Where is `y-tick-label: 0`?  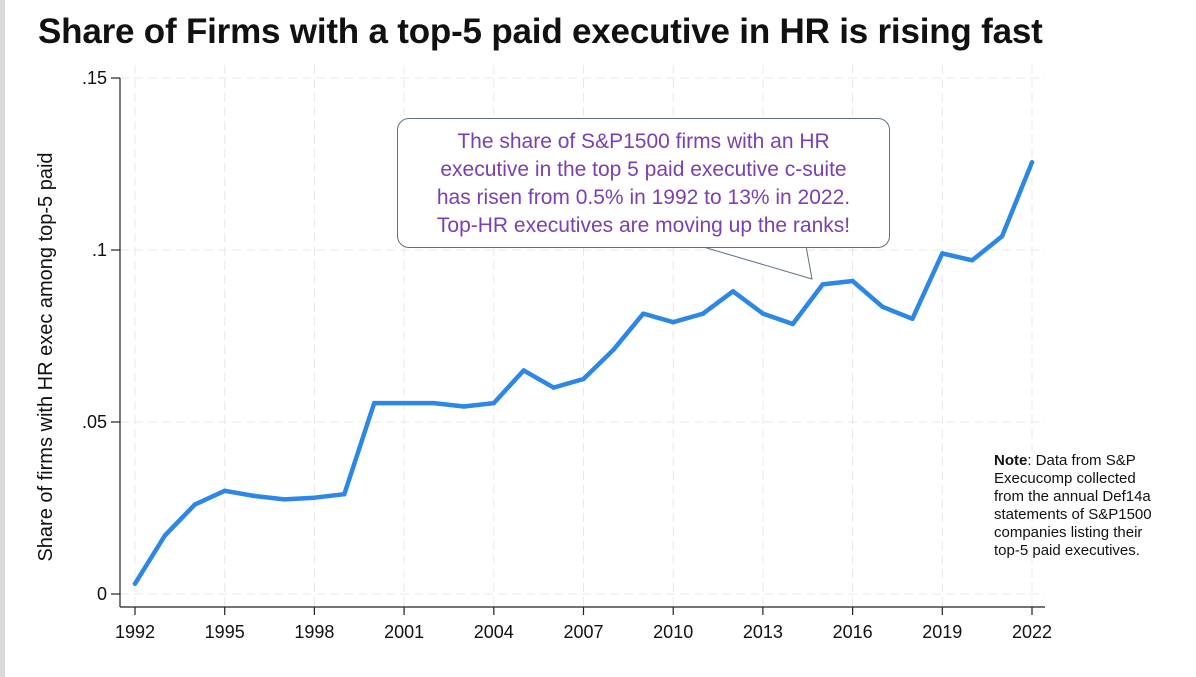 y-tick-label: 0 is located at coordinates (102, 594).